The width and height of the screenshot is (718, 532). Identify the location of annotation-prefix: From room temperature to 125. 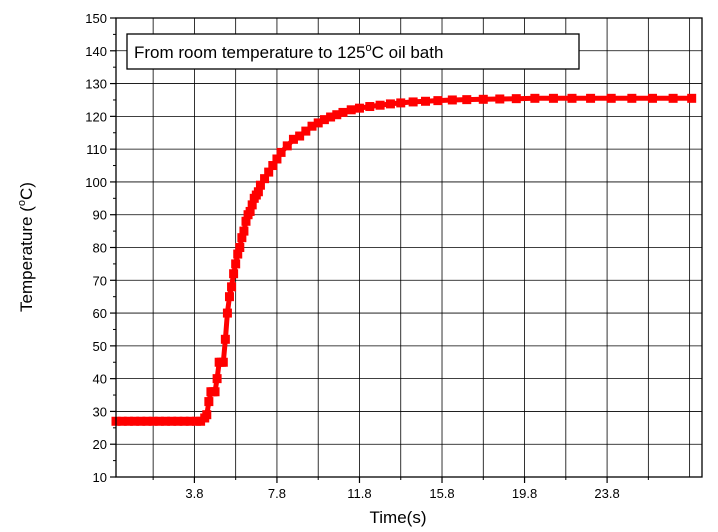
(249, 52).